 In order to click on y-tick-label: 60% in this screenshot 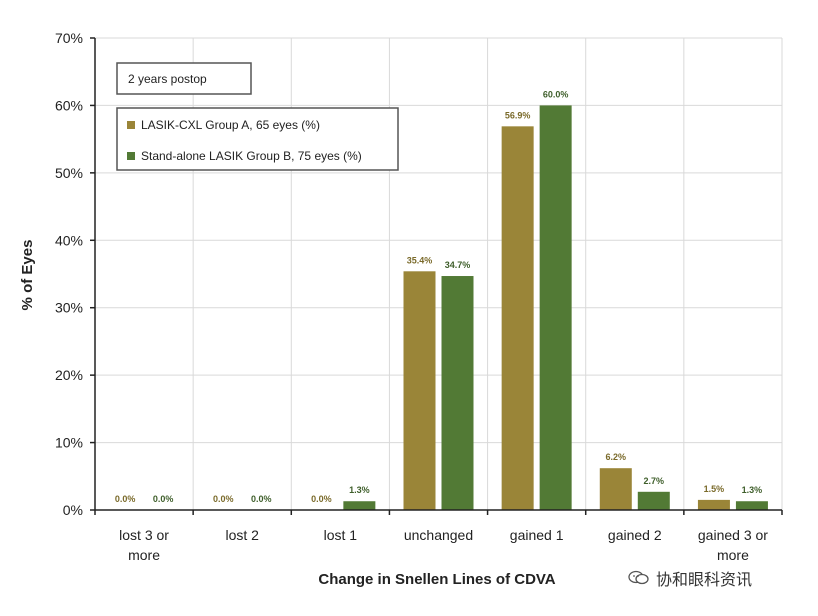, I will do `click(69, 105)`.